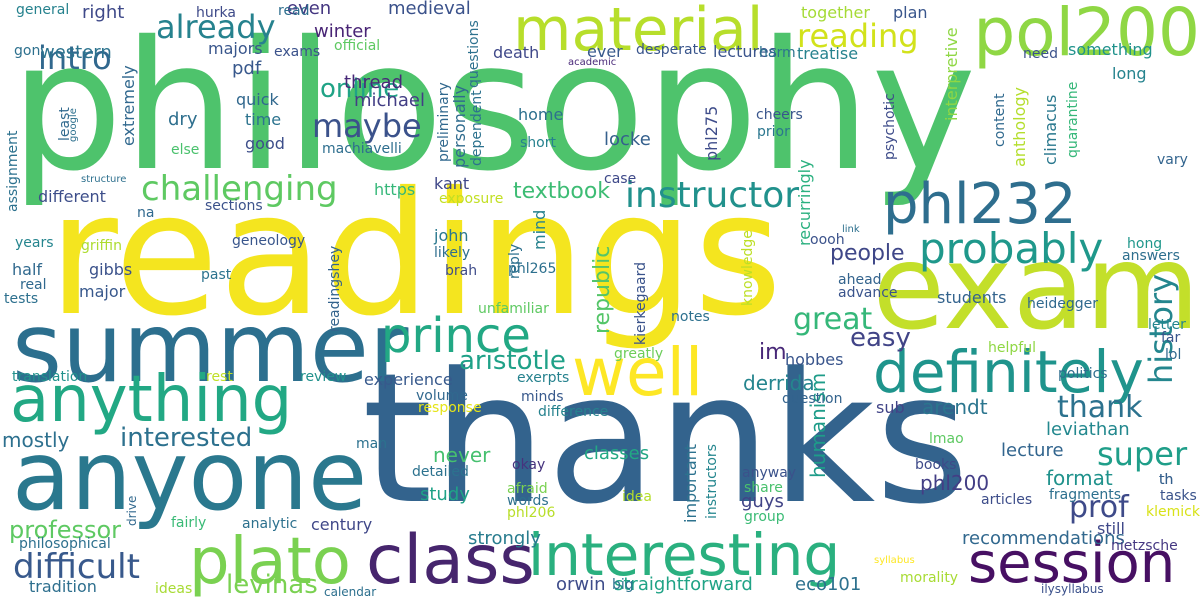  I want to click on cloud-word: century, so click(342, 524).